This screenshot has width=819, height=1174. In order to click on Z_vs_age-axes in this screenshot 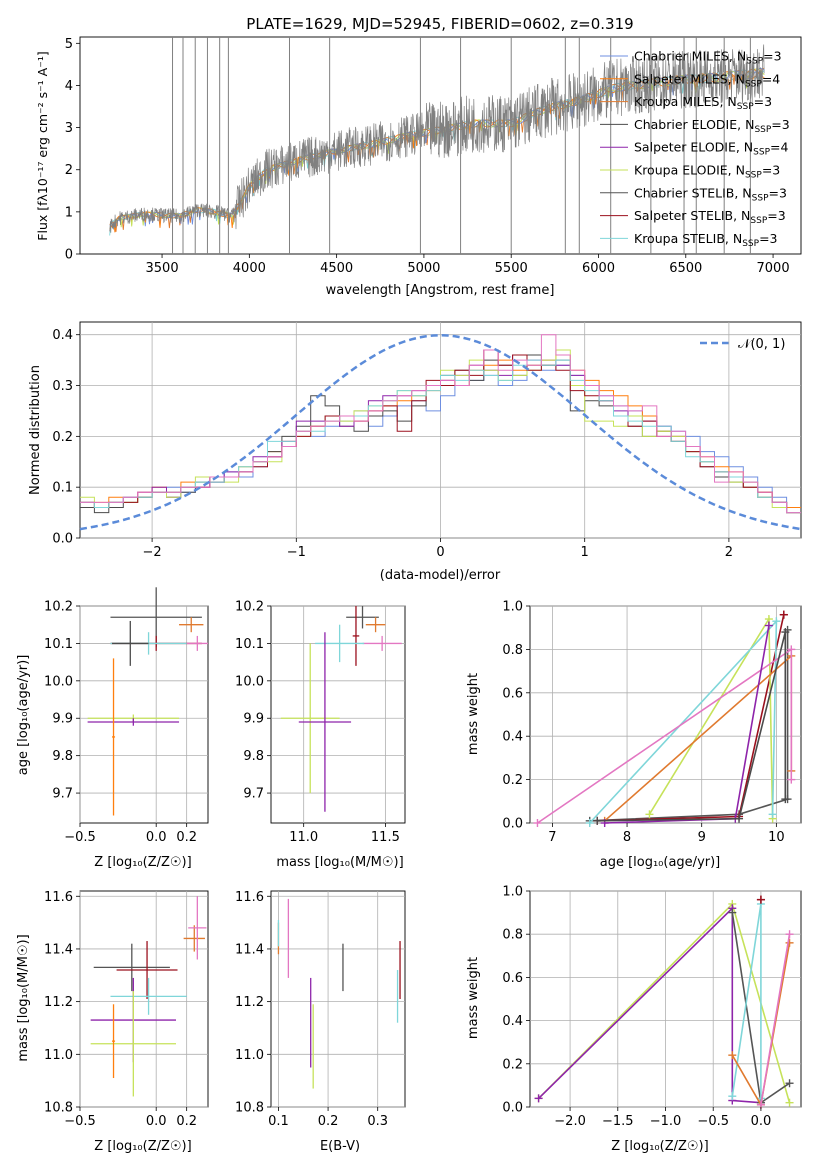, I will do `click(143, 714)`.